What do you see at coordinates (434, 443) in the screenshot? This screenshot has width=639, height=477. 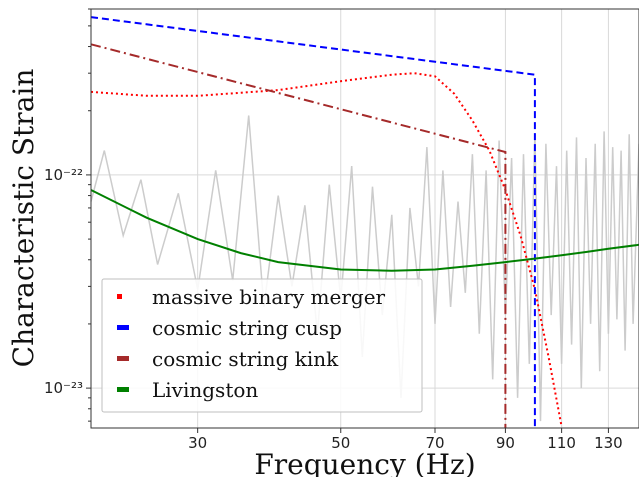 I see `x-tick-label: 70` at bounding box center [434, 443].